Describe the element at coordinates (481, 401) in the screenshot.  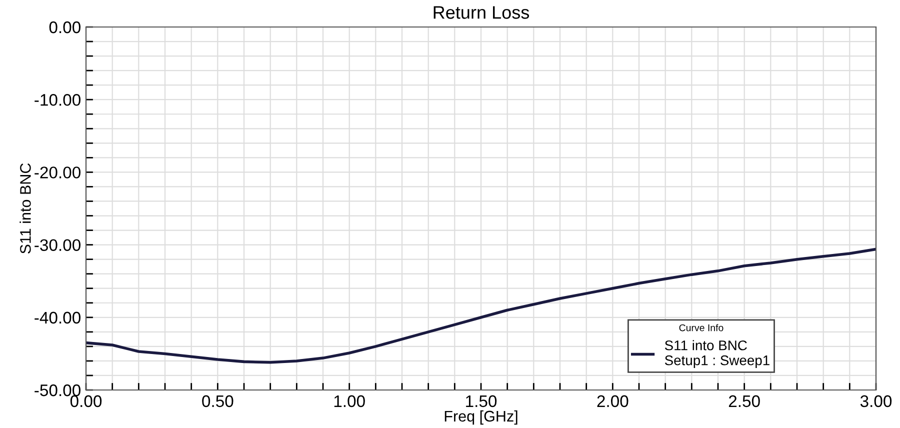
I see `x-tick-label: 1.50` at that location.